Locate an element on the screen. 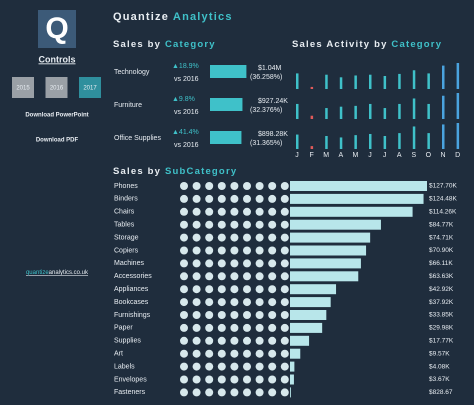  share-label: (31.365%) is located at coordinates (266, 143).